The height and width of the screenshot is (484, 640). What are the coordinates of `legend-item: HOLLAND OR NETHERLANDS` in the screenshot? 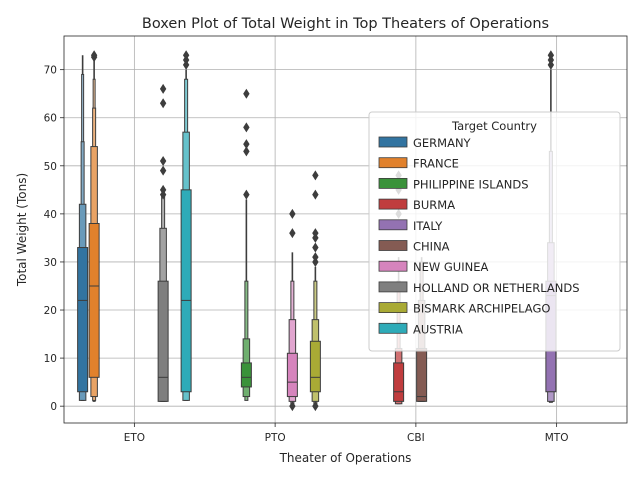 It's located at (479, 288).